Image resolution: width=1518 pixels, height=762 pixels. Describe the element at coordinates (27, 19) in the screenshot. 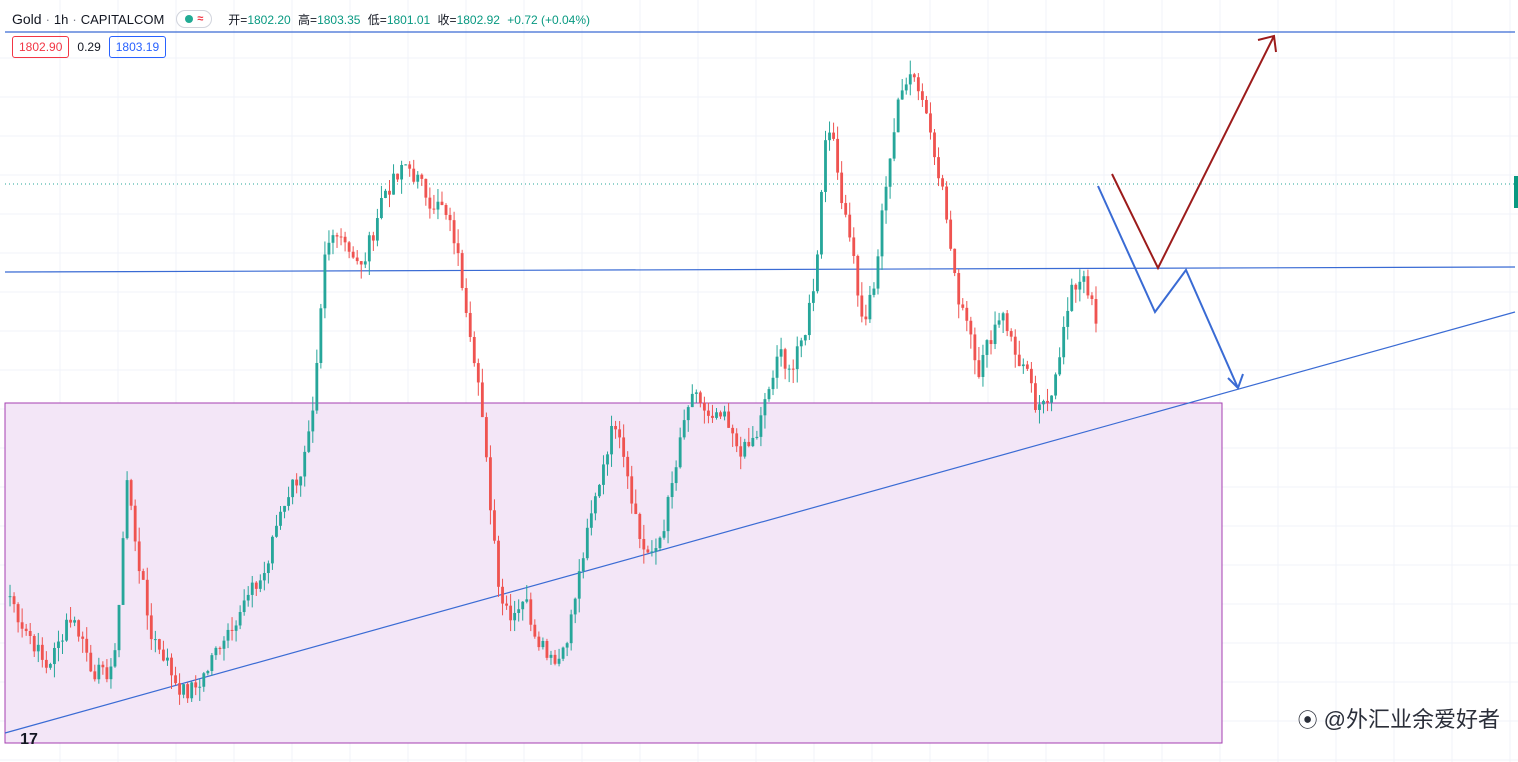

I see `symbol-name: Gold` at that location.